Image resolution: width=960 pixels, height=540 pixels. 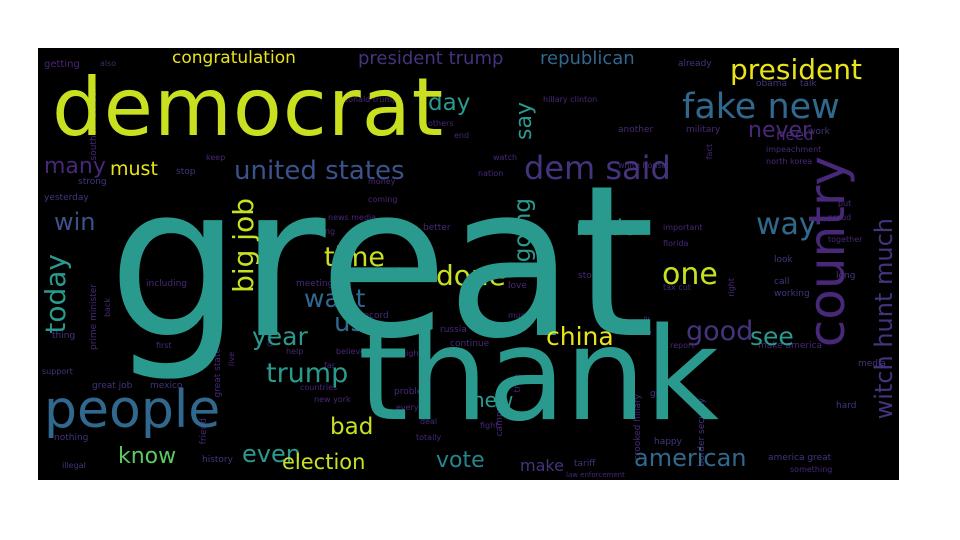 What do you see at coordinates (462, 135) in the screenshot?
I see `word: end` at bounding box center [462, 135].